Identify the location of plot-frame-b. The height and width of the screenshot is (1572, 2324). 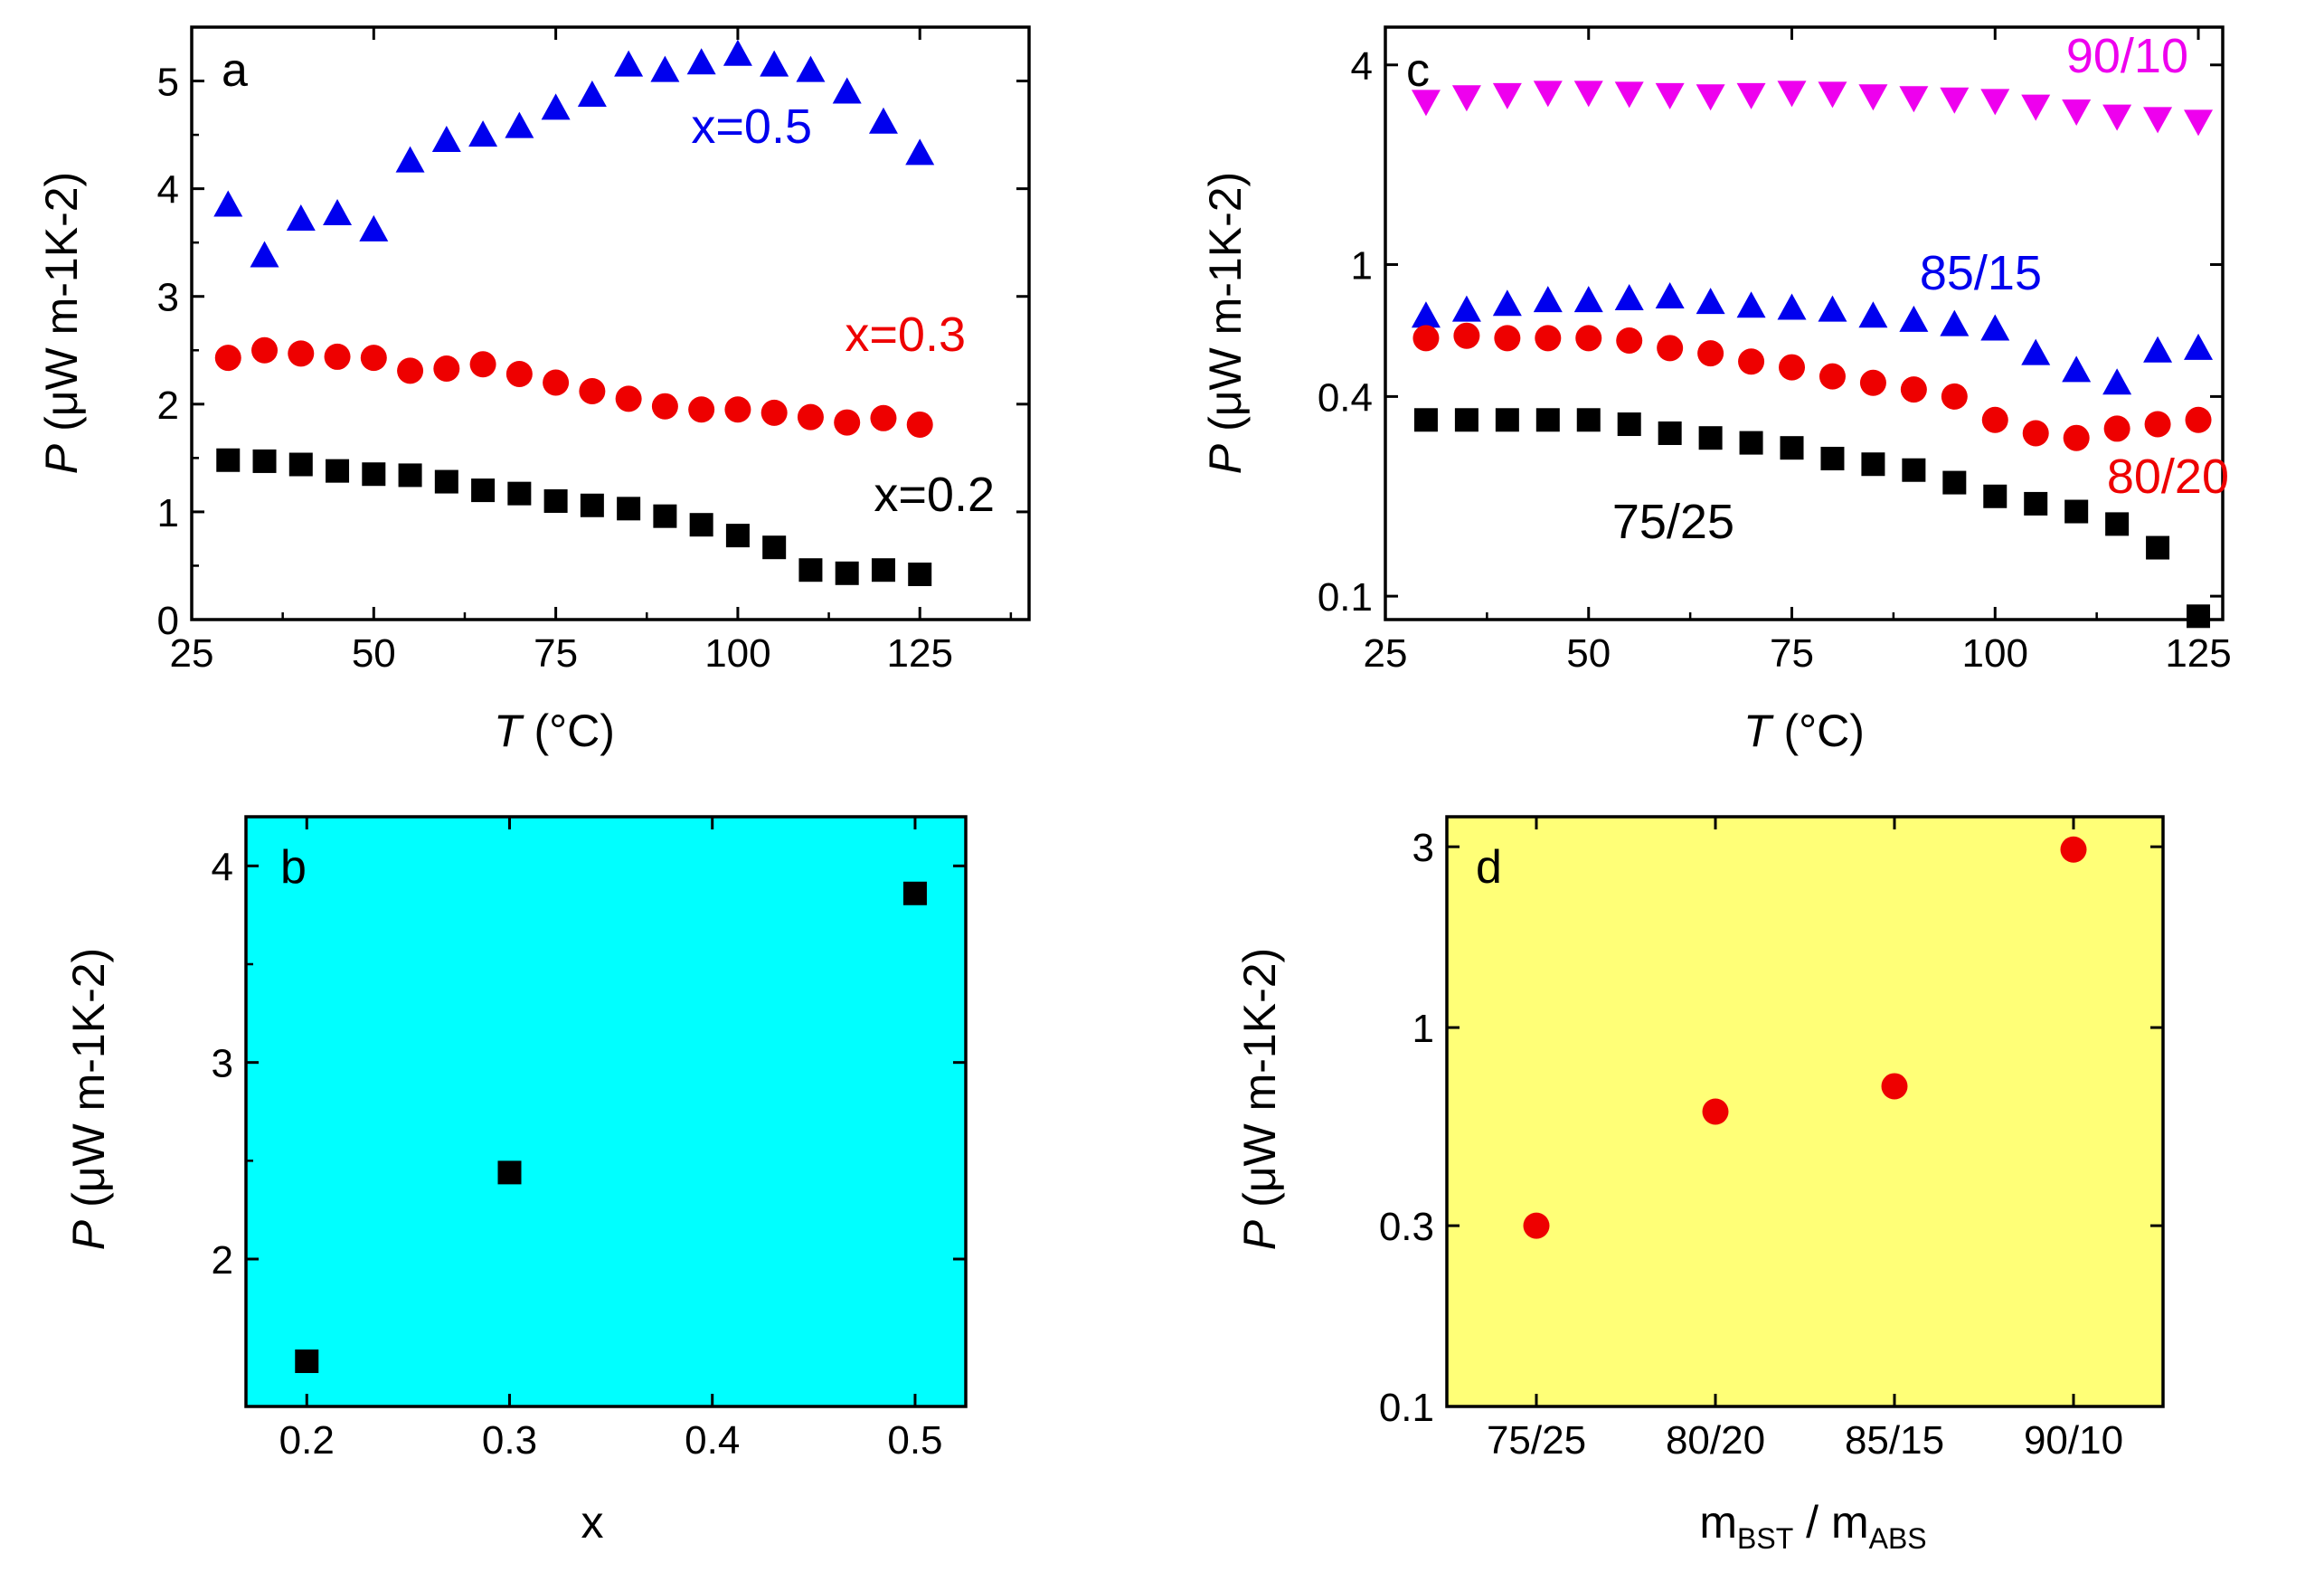
(606, 1111).